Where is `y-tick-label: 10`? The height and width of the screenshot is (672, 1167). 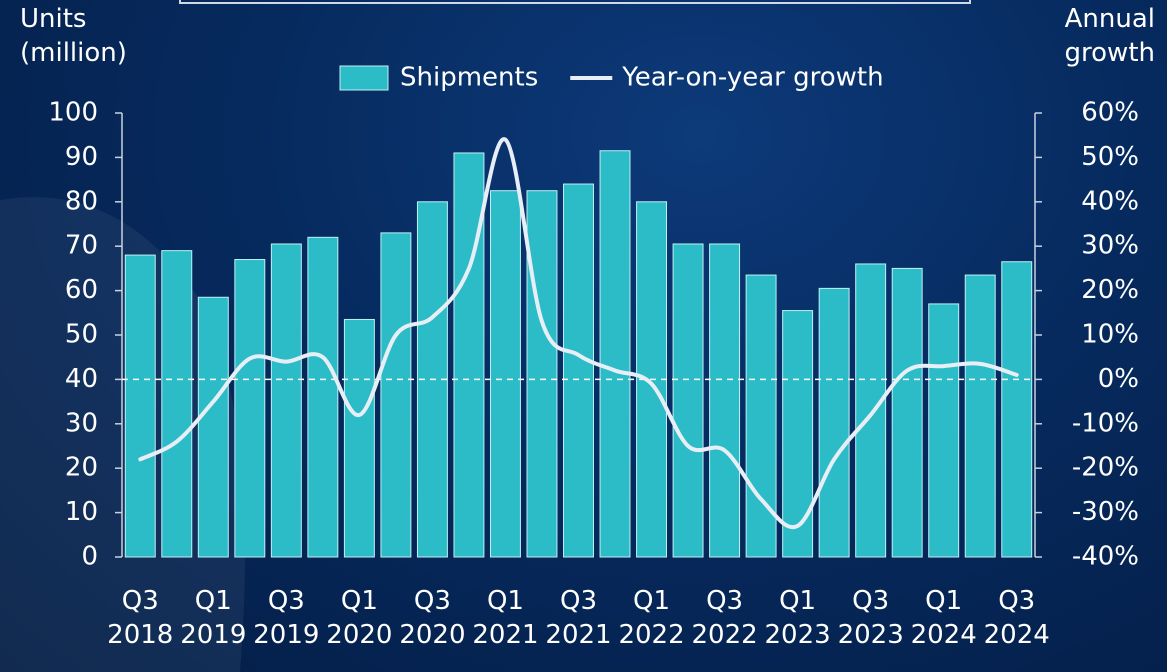
y-tick-label: 10 is located at coordinates (81, 512).